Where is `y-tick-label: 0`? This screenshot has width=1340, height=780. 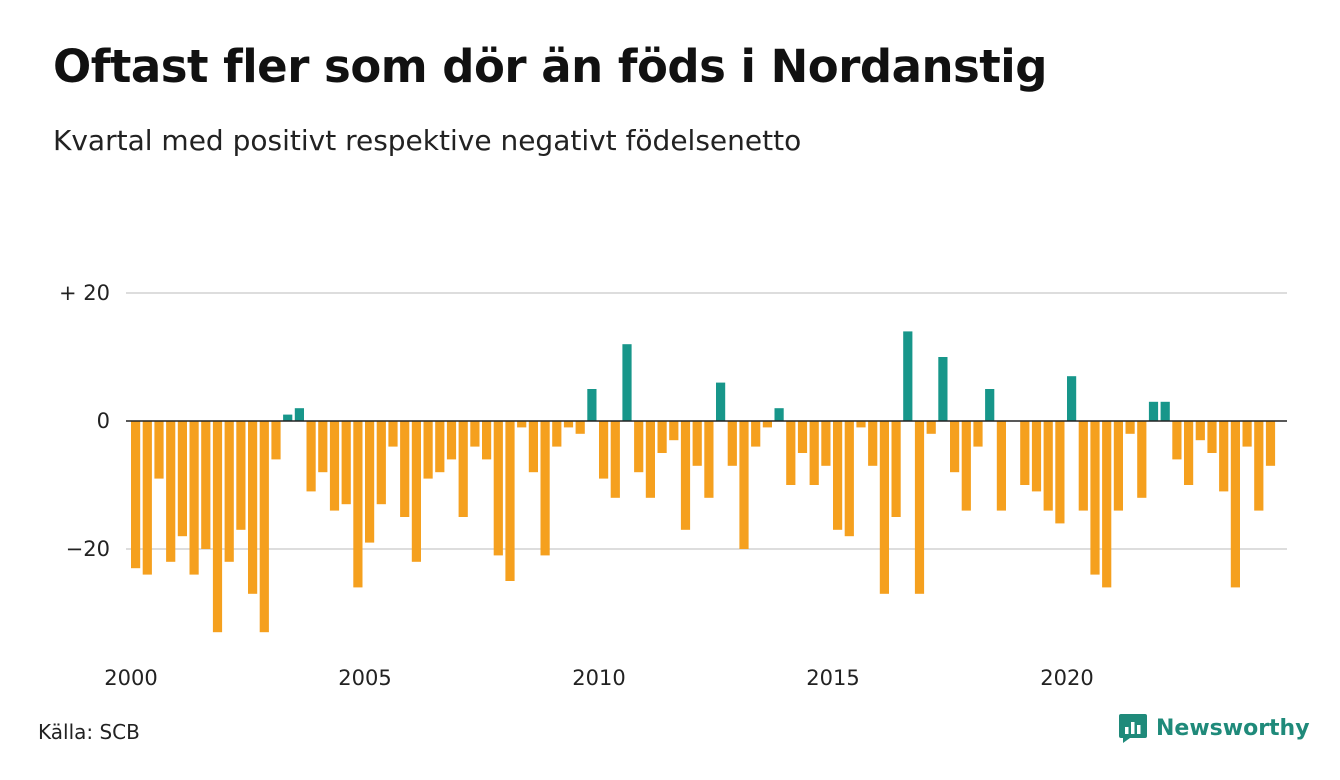 y-tick-label: 0 is located at coordinates (103, 421).